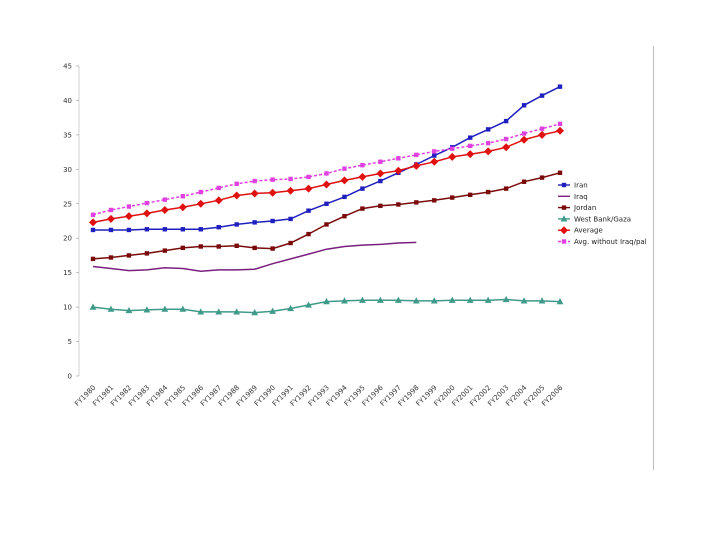  Describe the element at coordinates (610, 242) in the screenshot. I see `legend-label: Avg. without Iraq/pal` at that location.